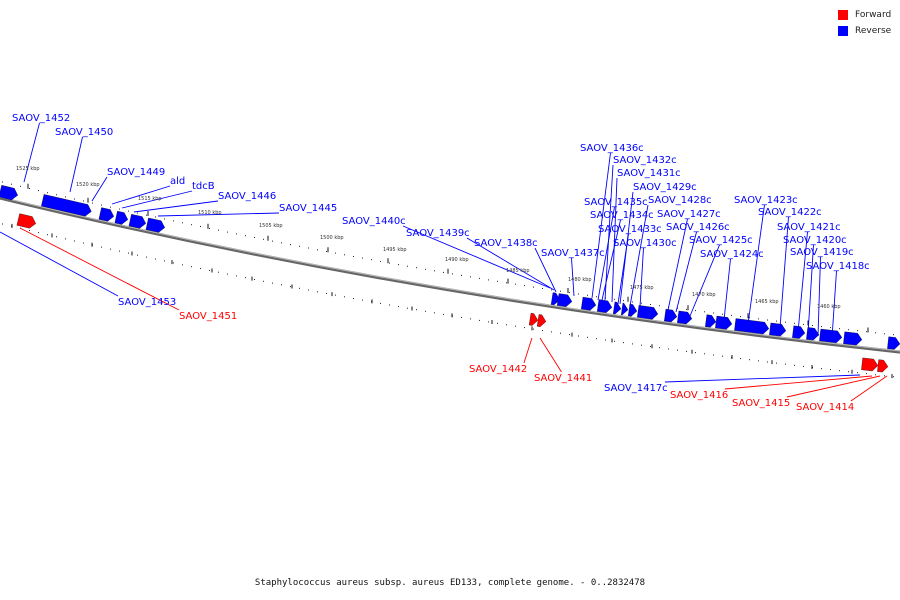  I want to click on gene-label-saov-1434c: SAOV_1434c, so click(622, 215).